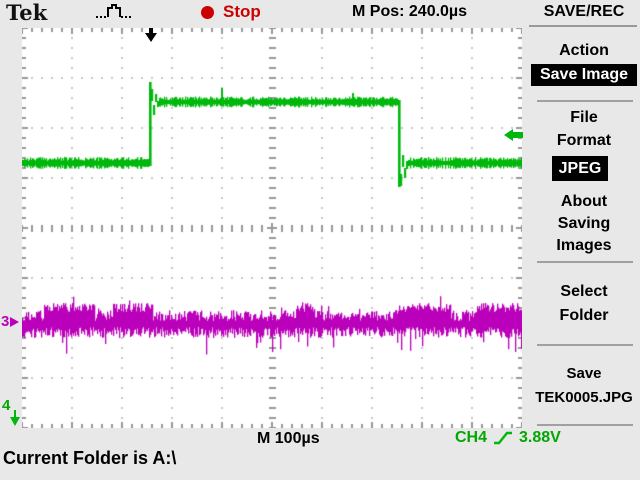 The height and width of the screenshot is (480, 640). I want to click on trigger-source: CH4, so click(471, 437).